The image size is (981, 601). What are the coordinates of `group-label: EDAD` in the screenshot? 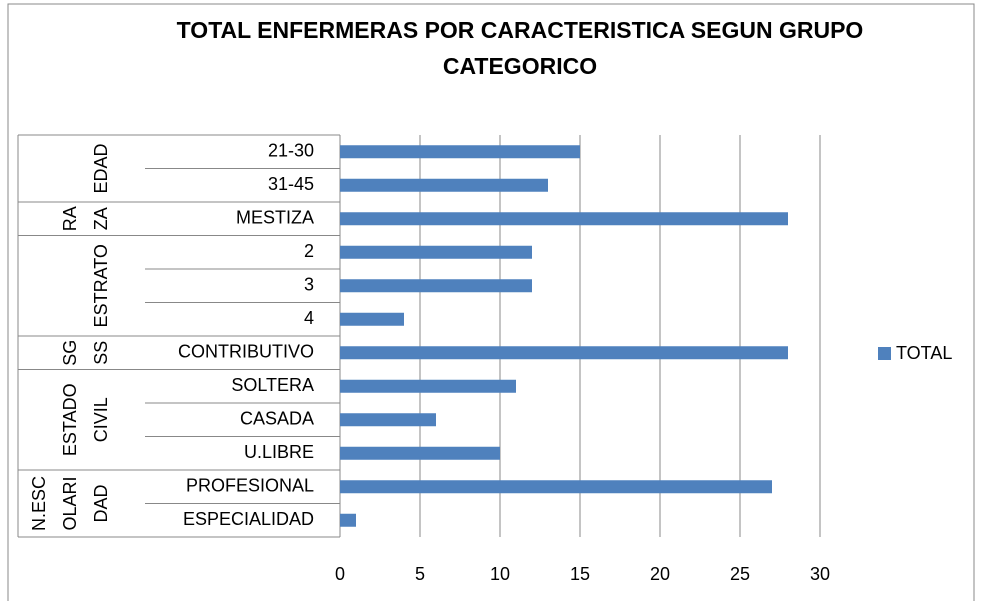 It's located at (101, 168).